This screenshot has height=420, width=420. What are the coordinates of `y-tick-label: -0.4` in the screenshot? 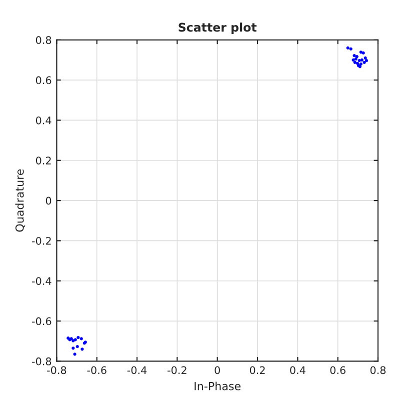 It's located at (42, 281).